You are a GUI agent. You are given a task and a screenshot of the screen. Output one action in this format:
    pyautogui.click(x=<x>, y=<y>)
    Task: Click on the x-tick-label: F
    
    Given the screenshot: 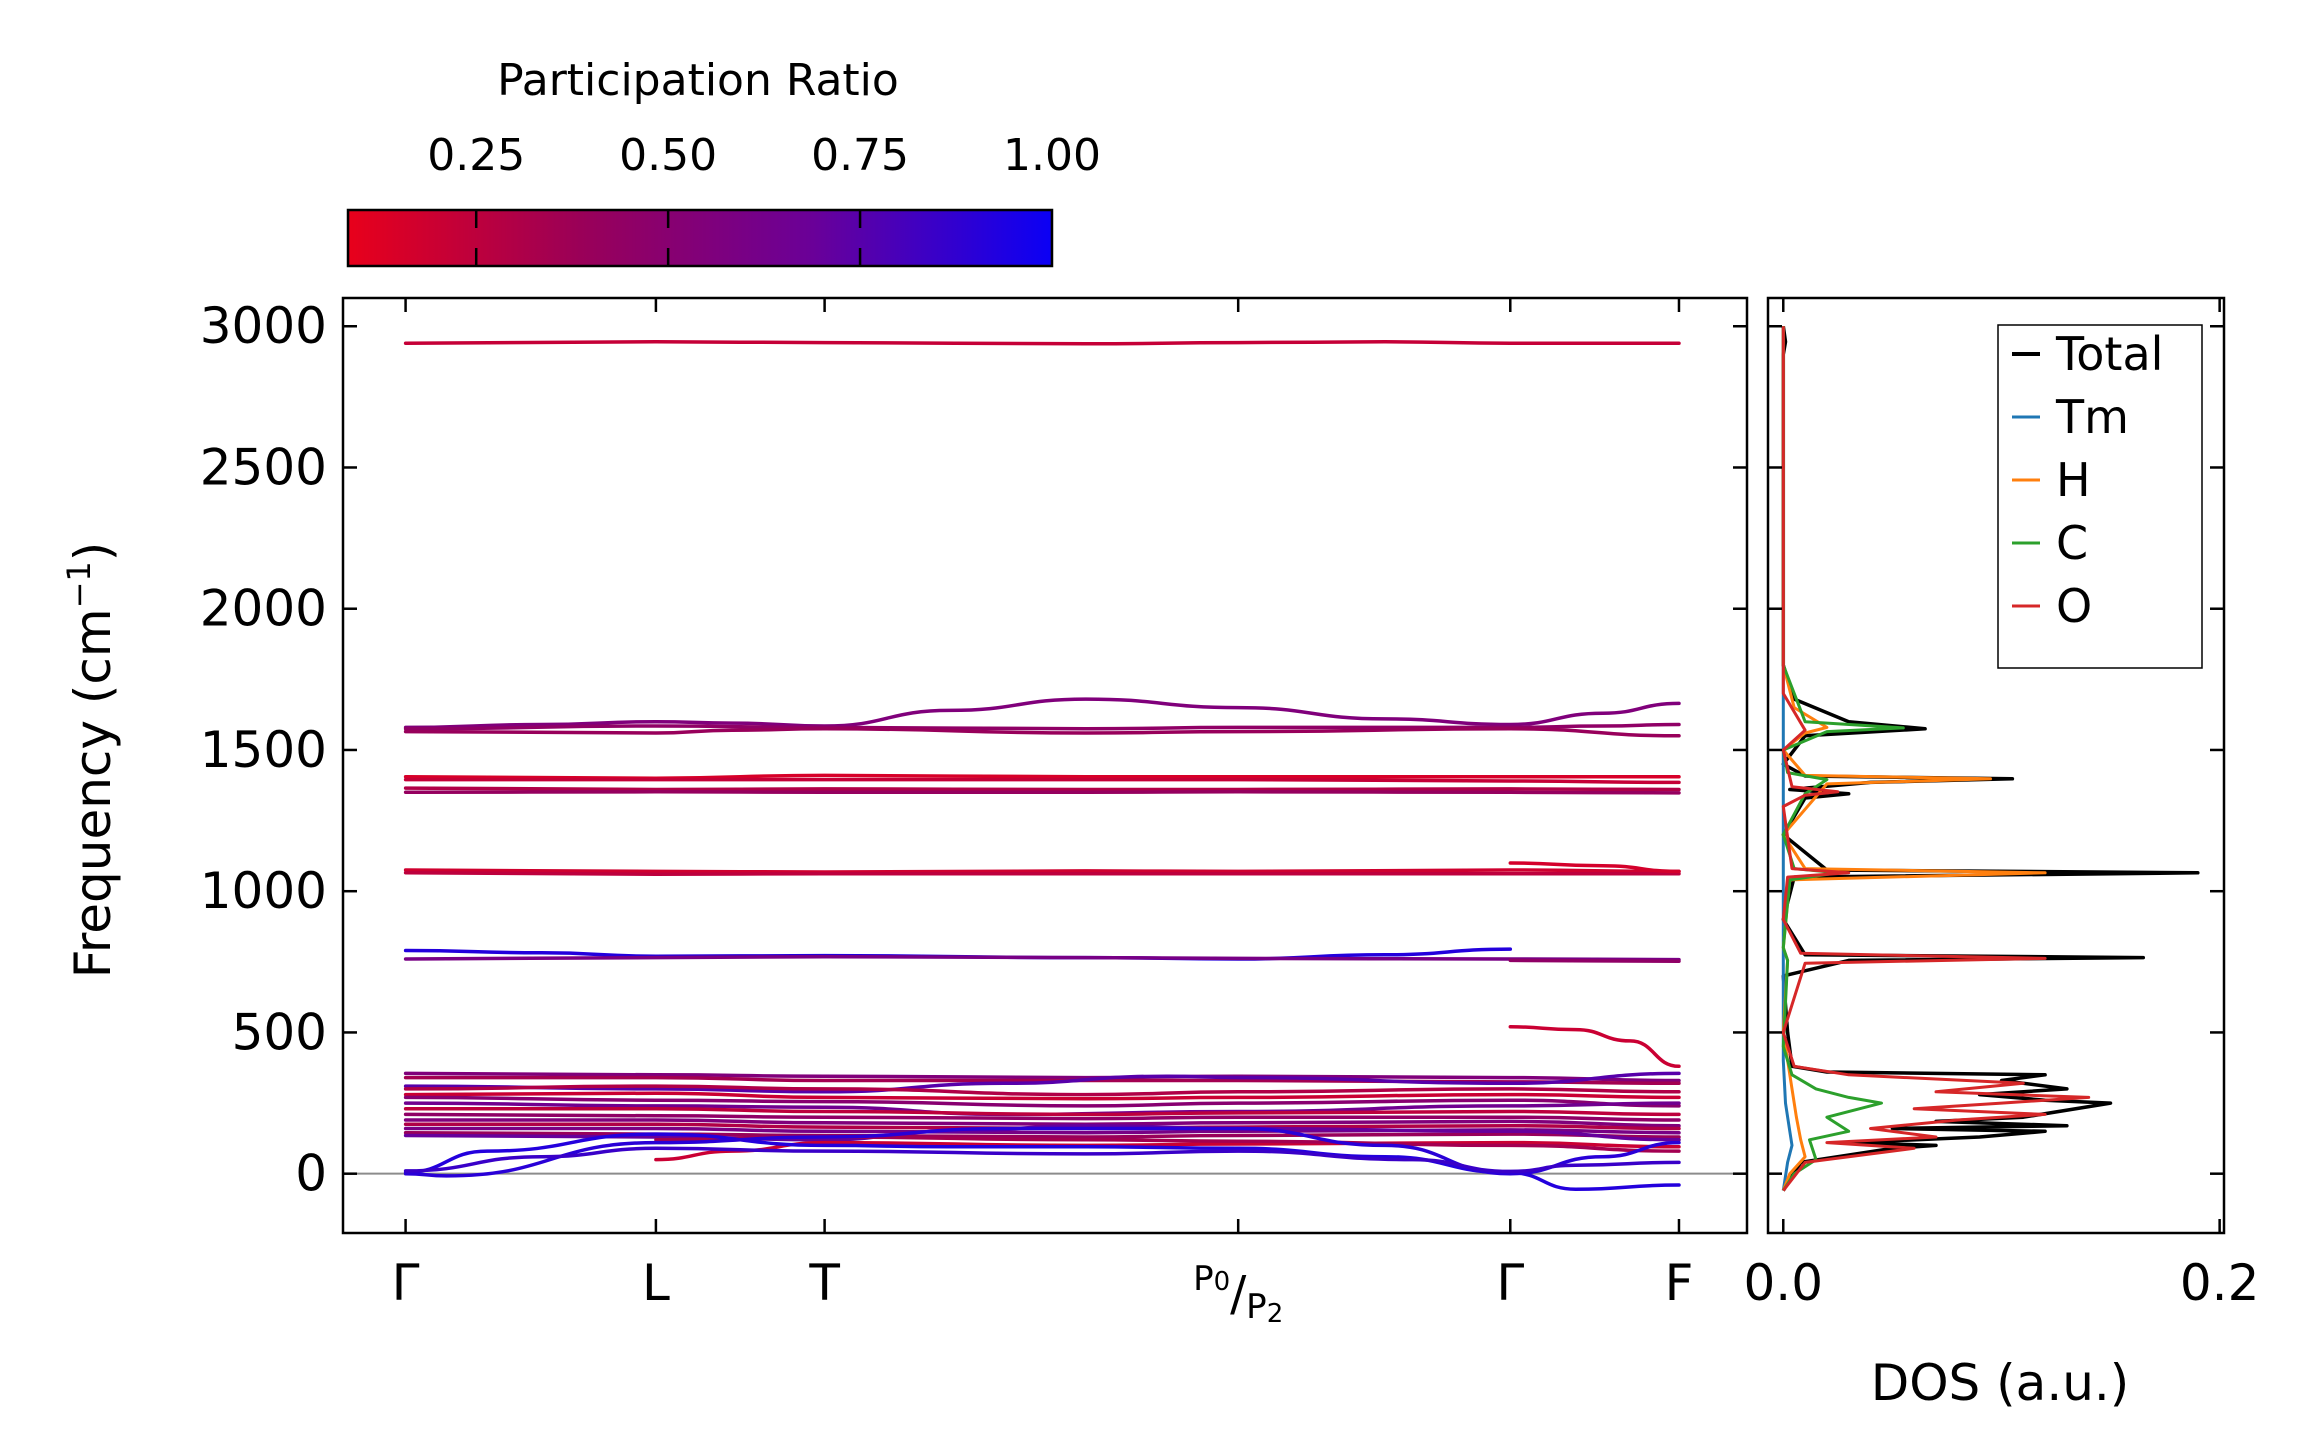 What is the action you would take?
    pyautogui.click(x=1679, y=1283)
    